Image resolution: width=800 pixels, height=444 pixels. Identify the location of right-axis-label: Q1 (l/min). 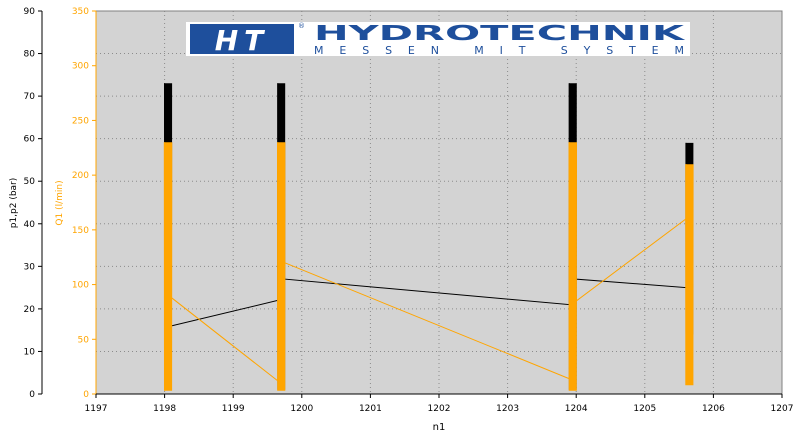
(60, 202).